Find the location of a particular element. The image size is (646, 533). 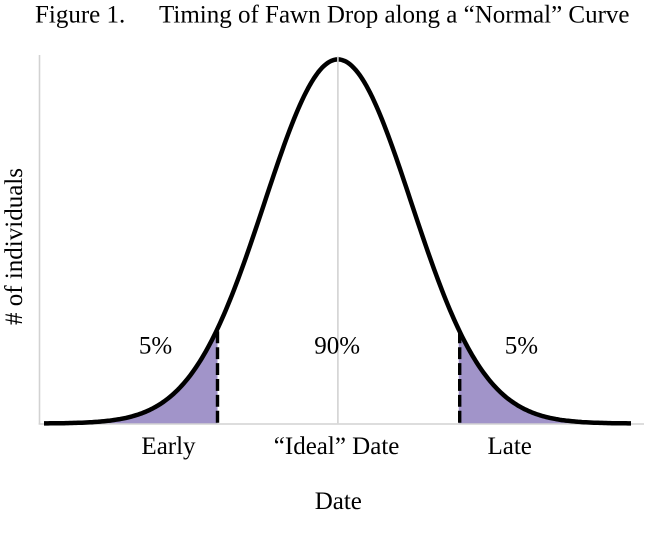

svg-text: Date is located at coordinates (338, 501).